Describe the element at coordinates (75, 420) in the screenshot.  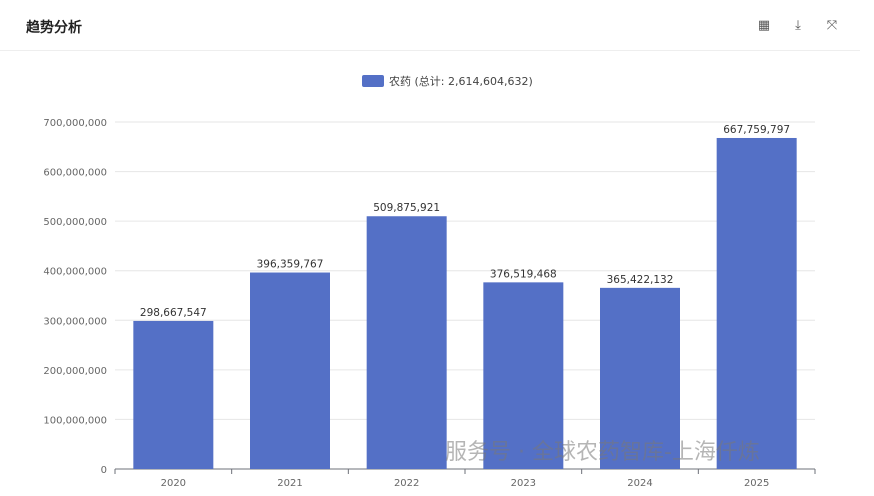
I see `y-tick-label: 100,000,000` at that location.